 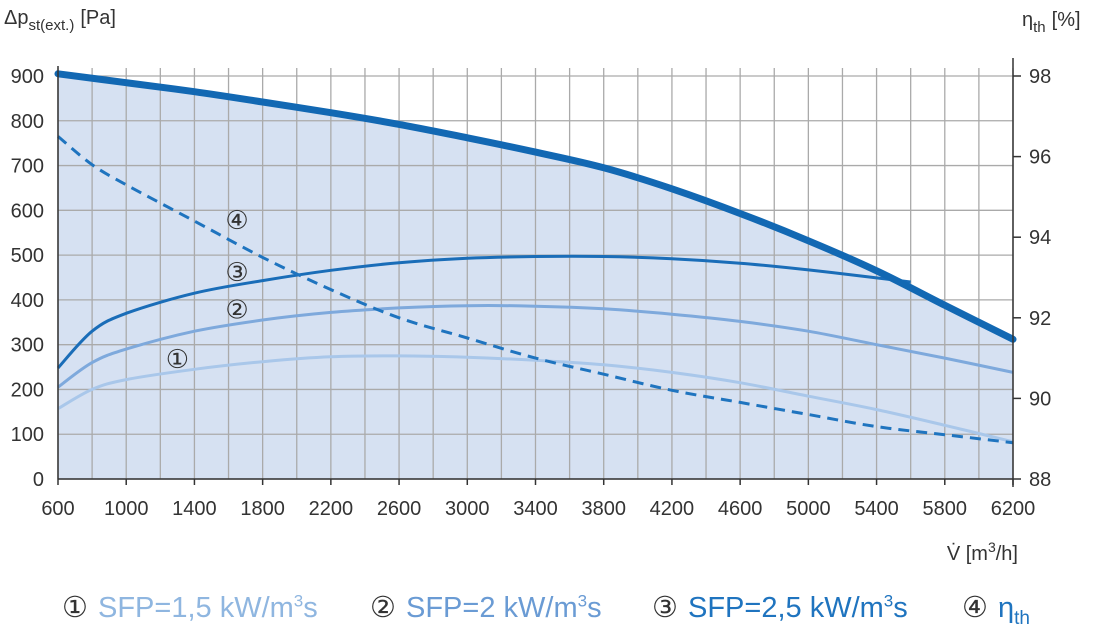 What do you see at coordinates (535, 509) in the screenshot?
I see `x-tick-label: 3400` at bounding box center [535, 509].